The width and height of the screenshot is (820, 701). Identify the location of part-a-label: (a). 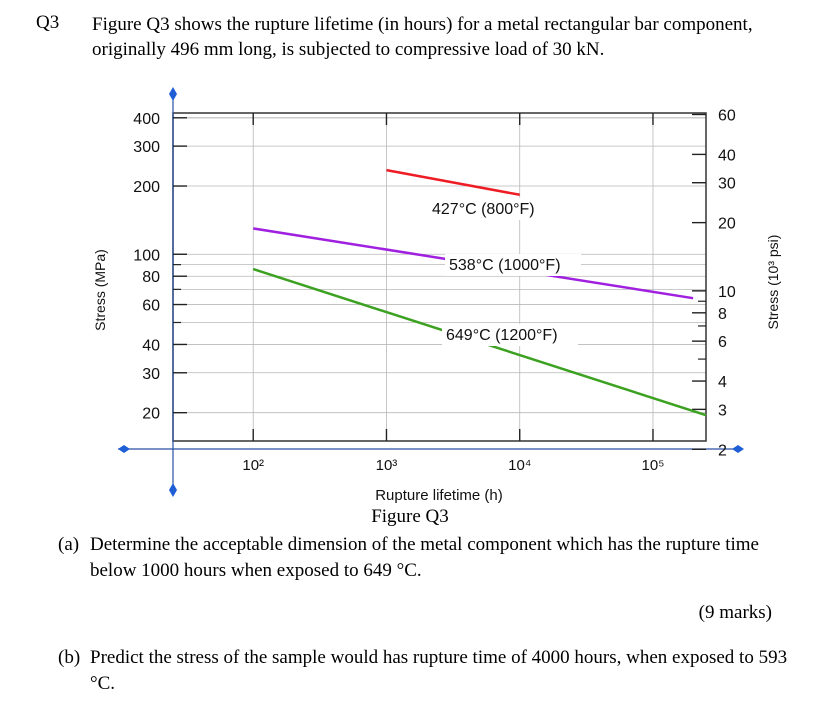
(69, 544).